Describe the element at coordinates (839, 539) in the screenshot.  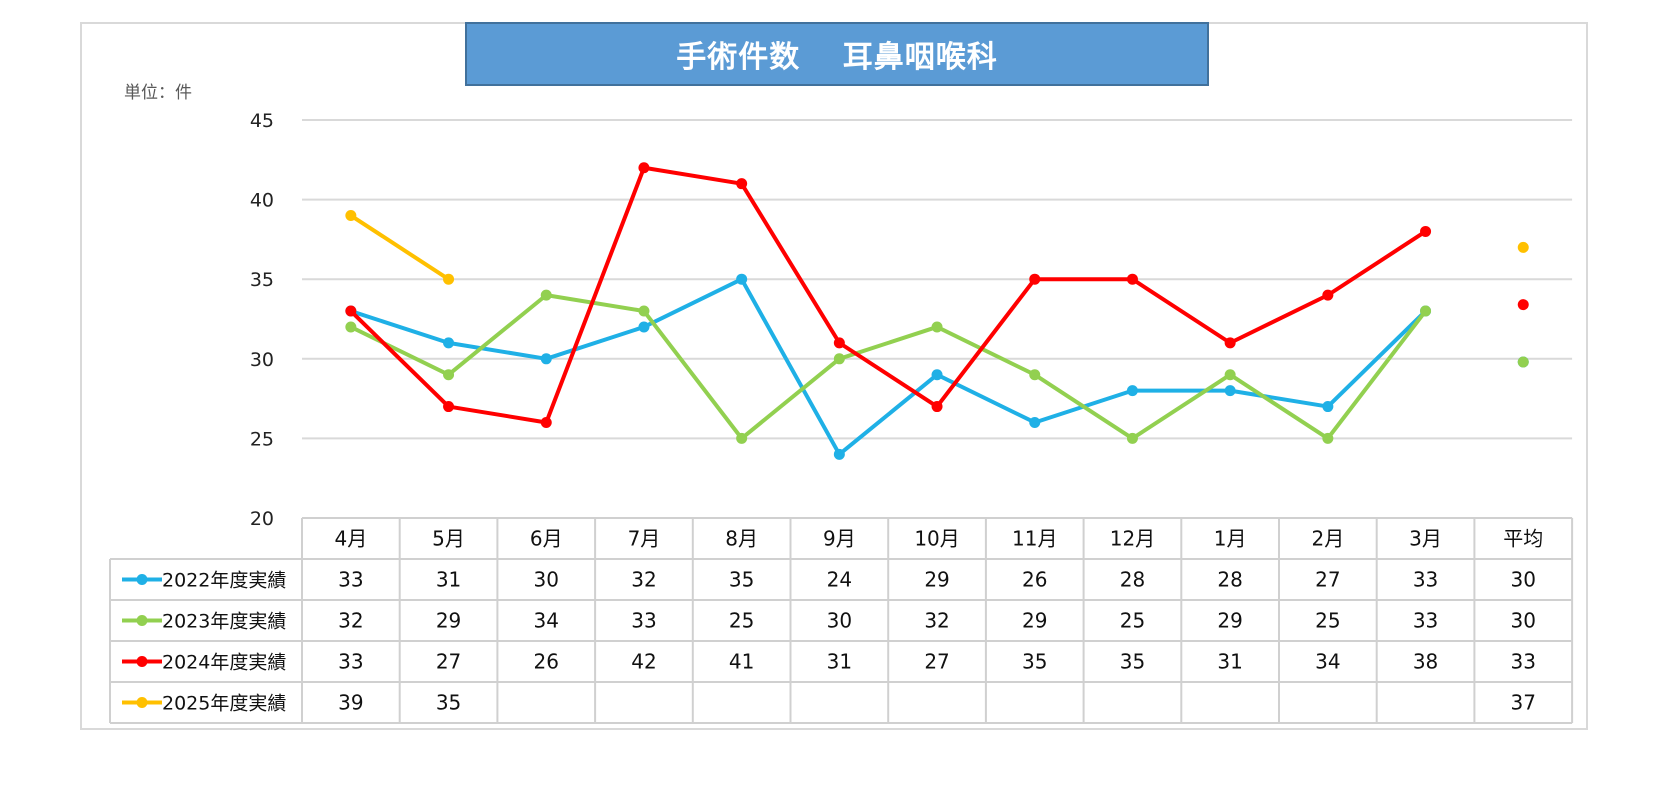
I see `x-tick-label: 9月` at that location.